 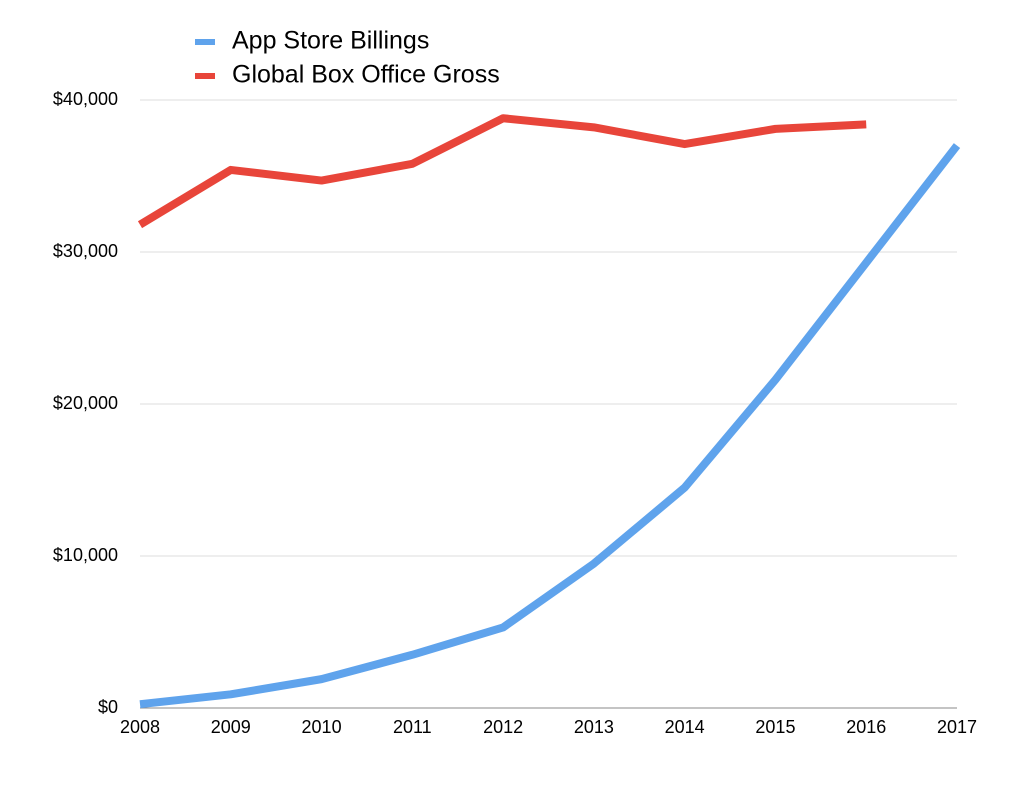 I want to click on series-line, so click(x=502, y=171).